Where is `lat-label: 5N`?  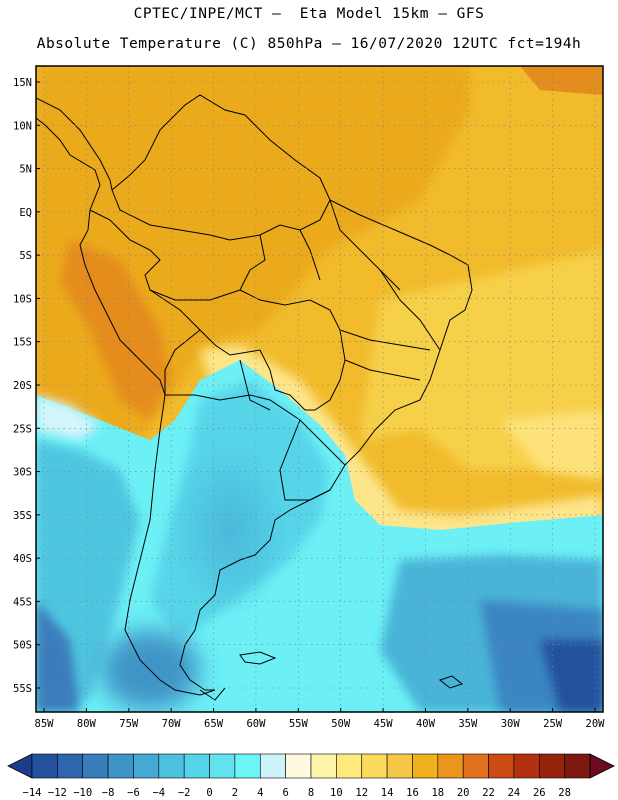 lat-label: 5N is located at coordinates (25, 170).